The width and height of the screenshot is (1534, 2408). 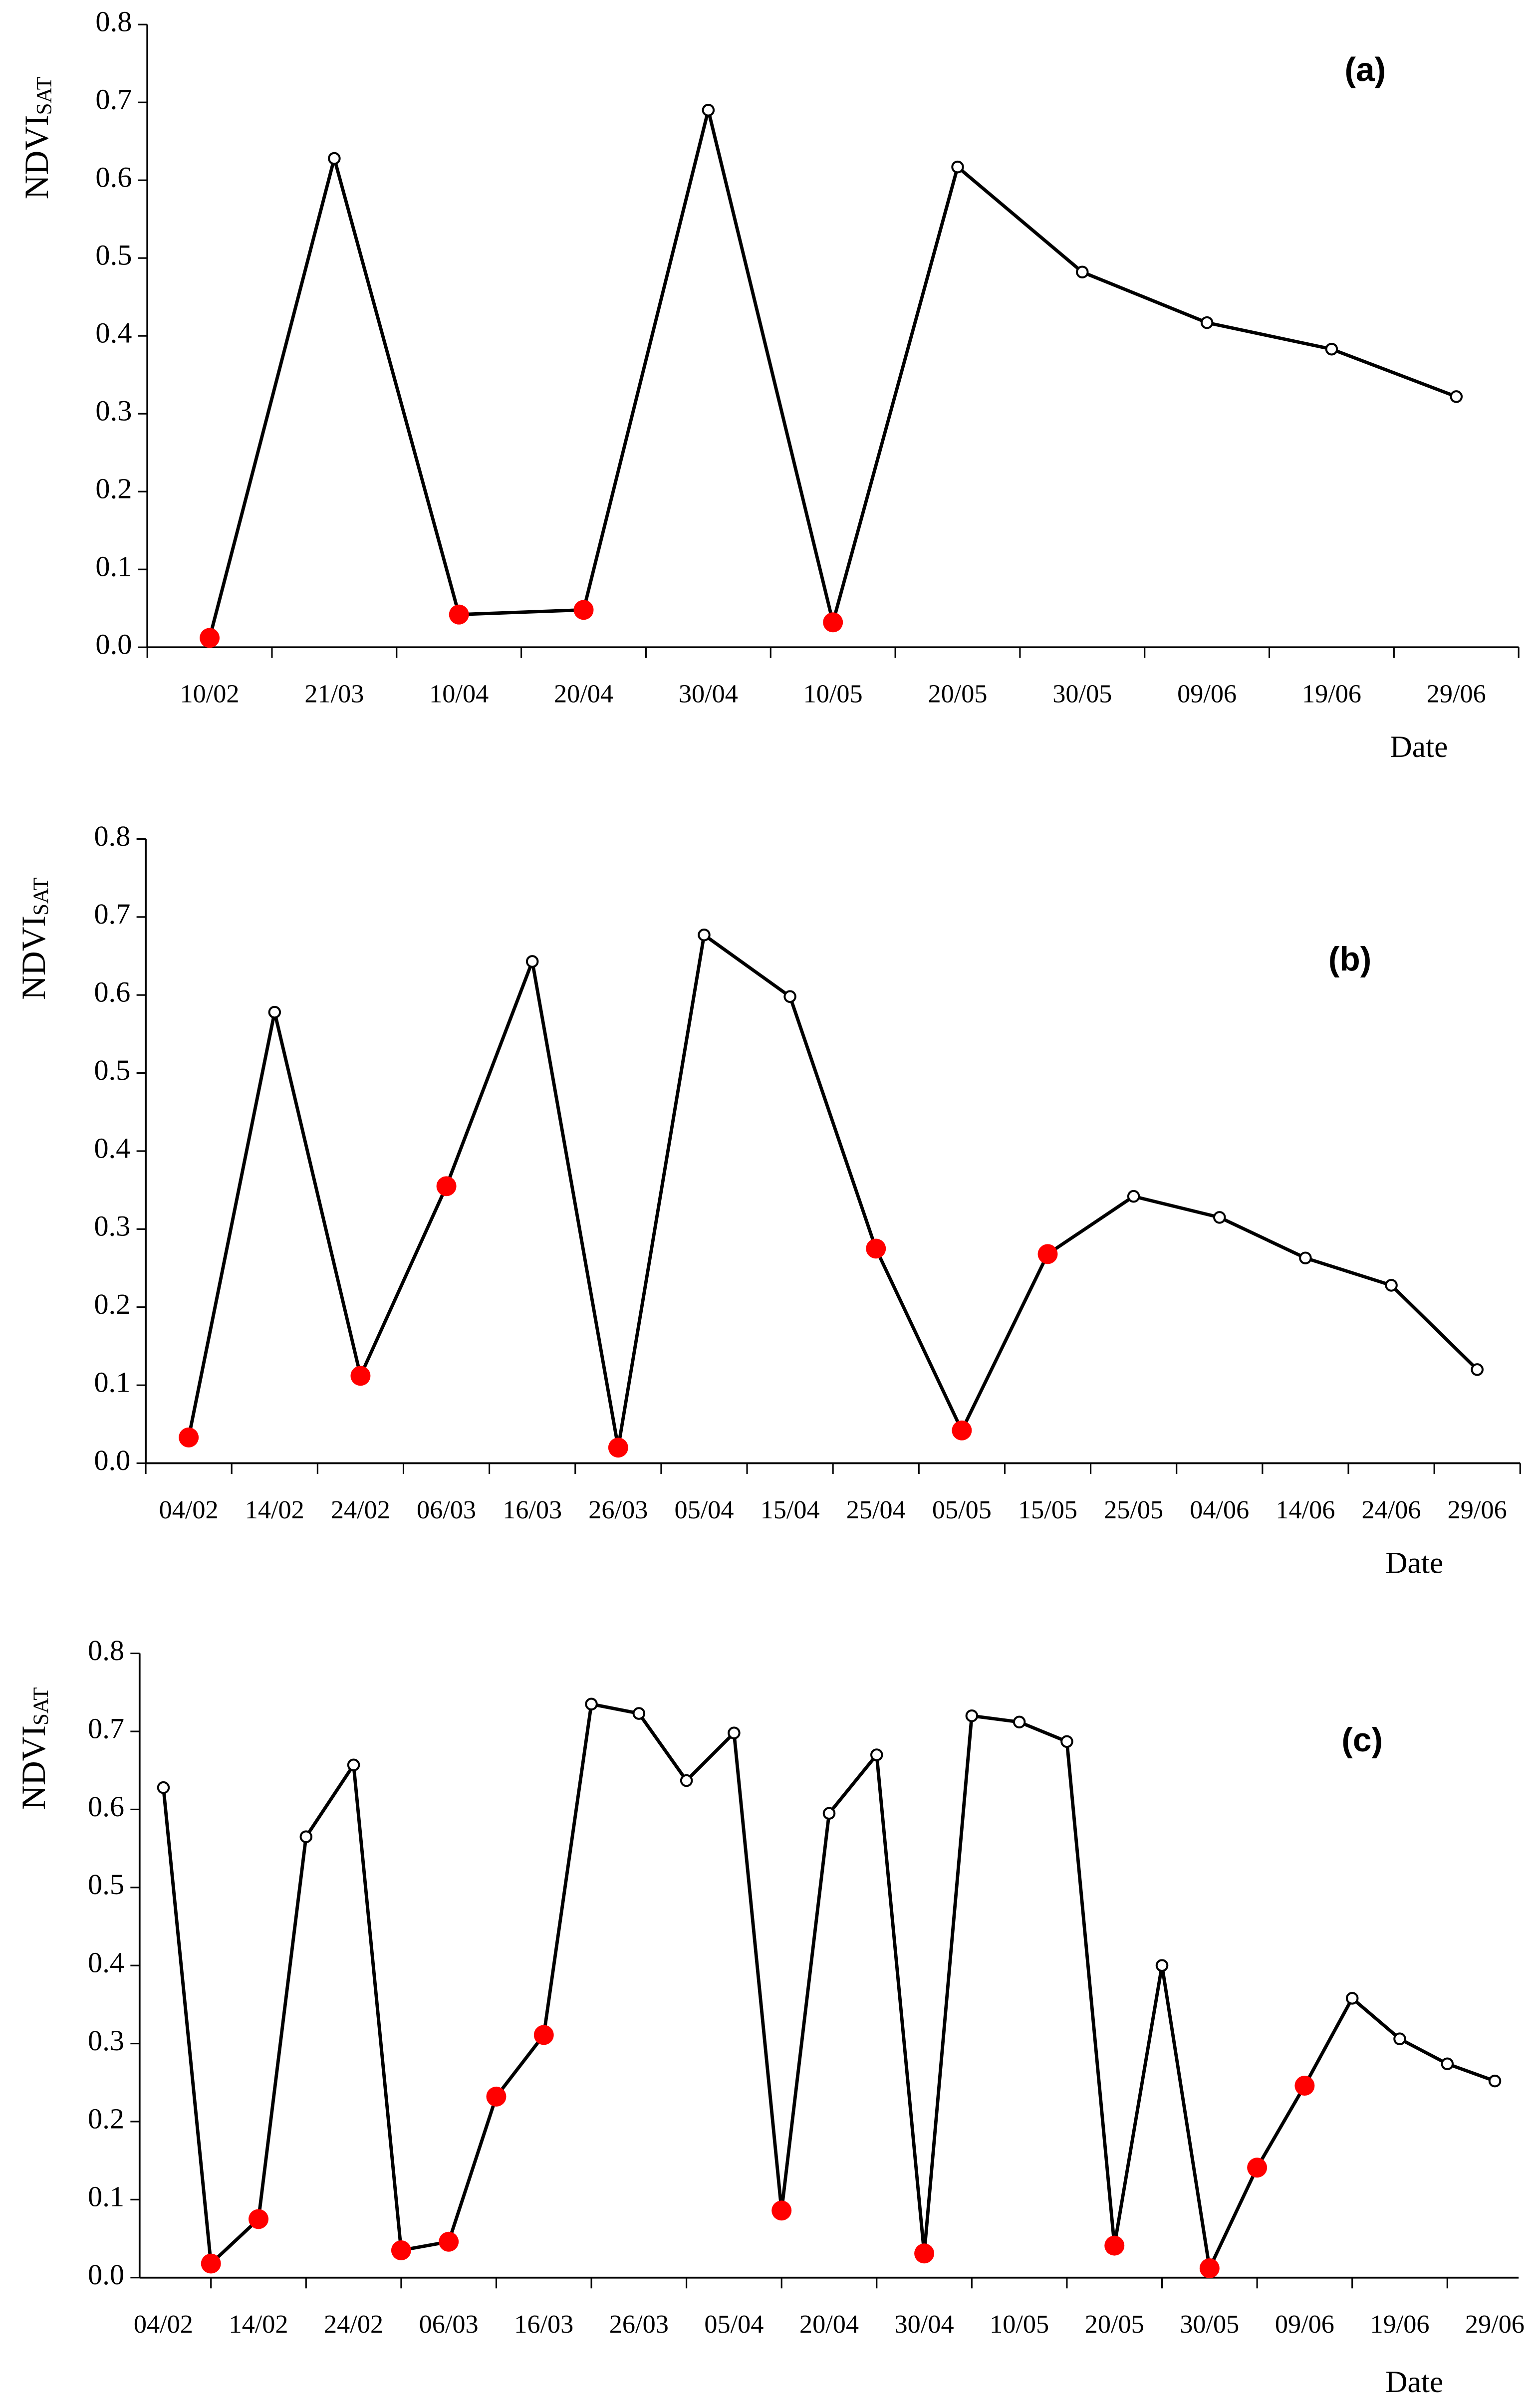 I want to click on x-tick-label: 10/04, so click(x=459, y=694).